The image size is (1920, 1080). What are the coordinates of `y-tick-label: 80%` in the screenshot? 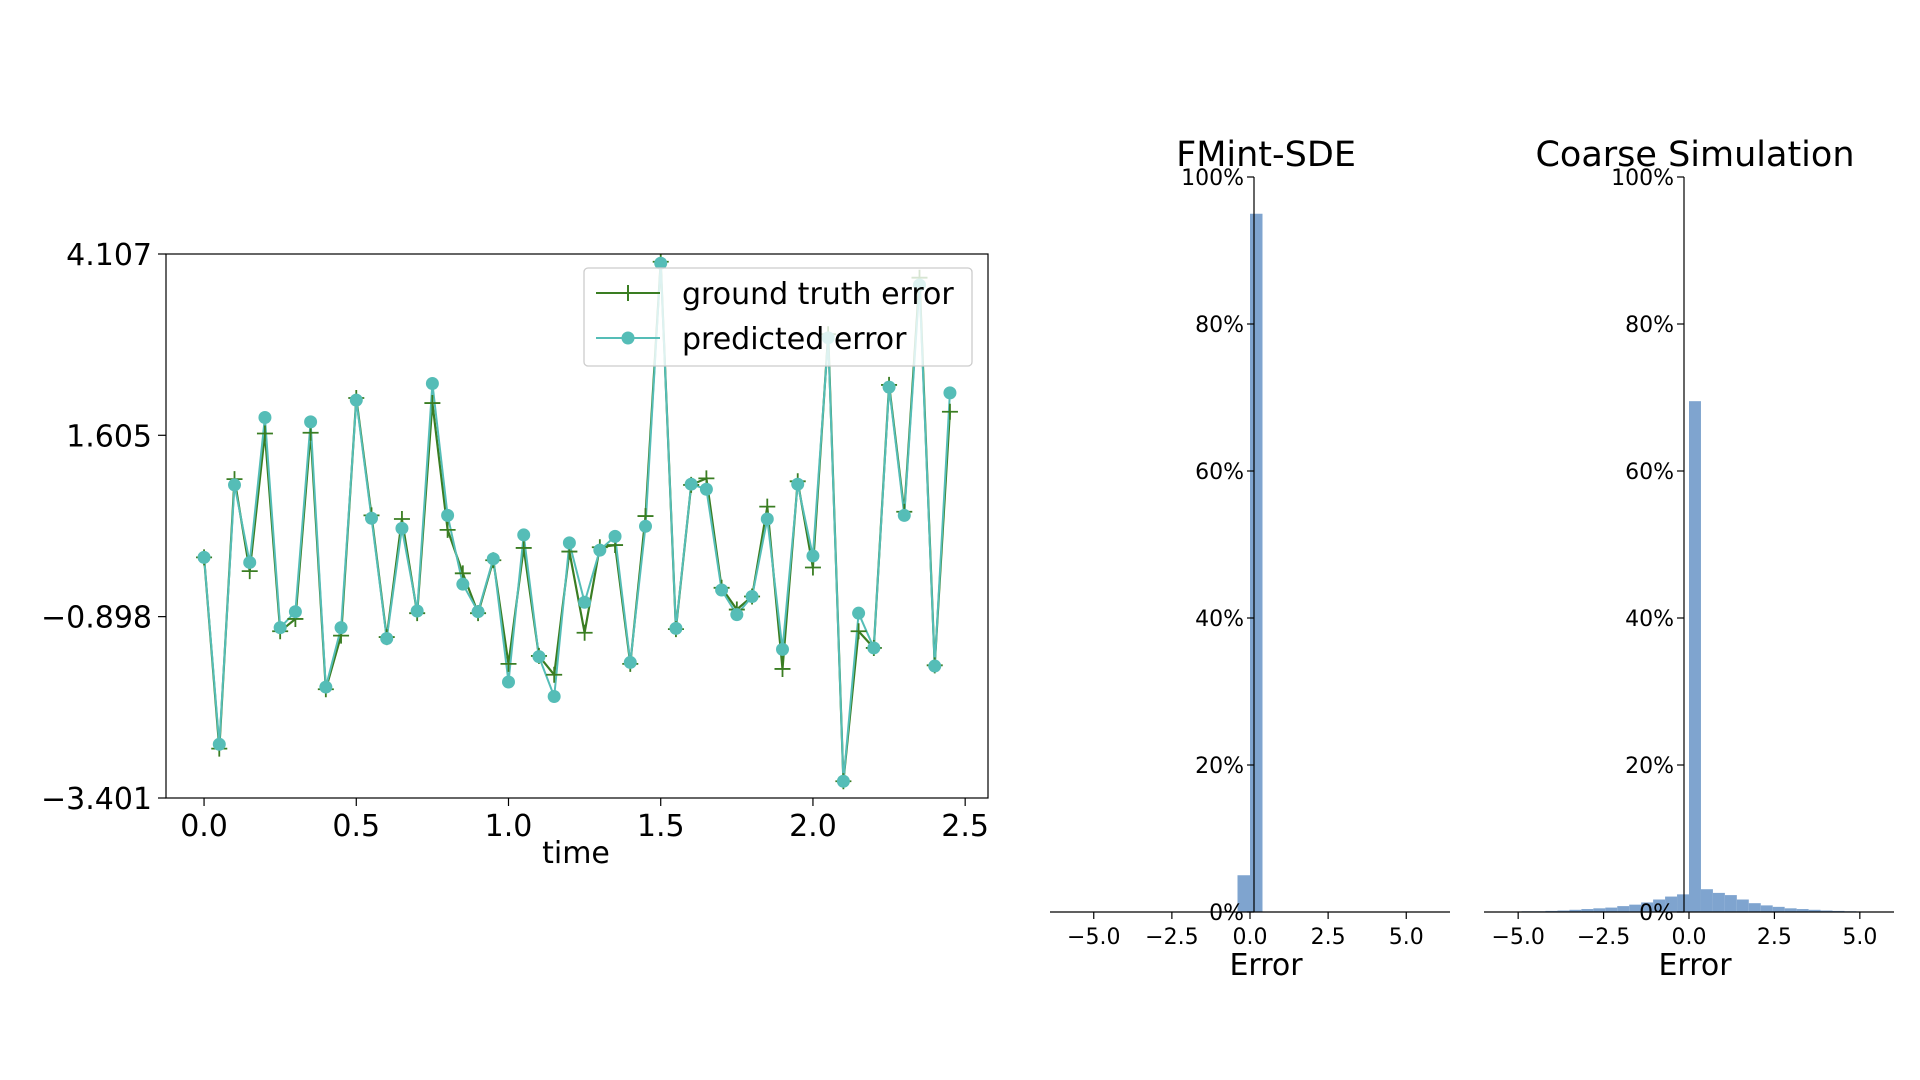 It's located at (1649, 325).